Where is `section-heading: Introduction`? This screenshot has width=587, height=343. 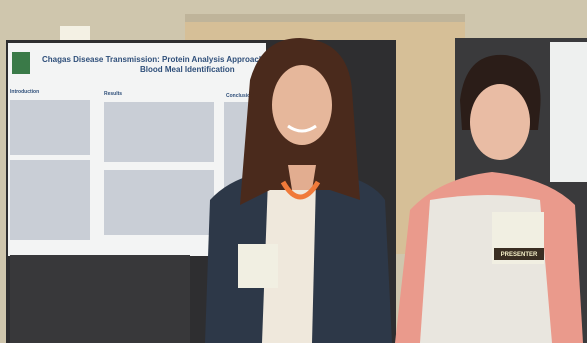
section-heading: Introduction is located at coordinates (24, 92).